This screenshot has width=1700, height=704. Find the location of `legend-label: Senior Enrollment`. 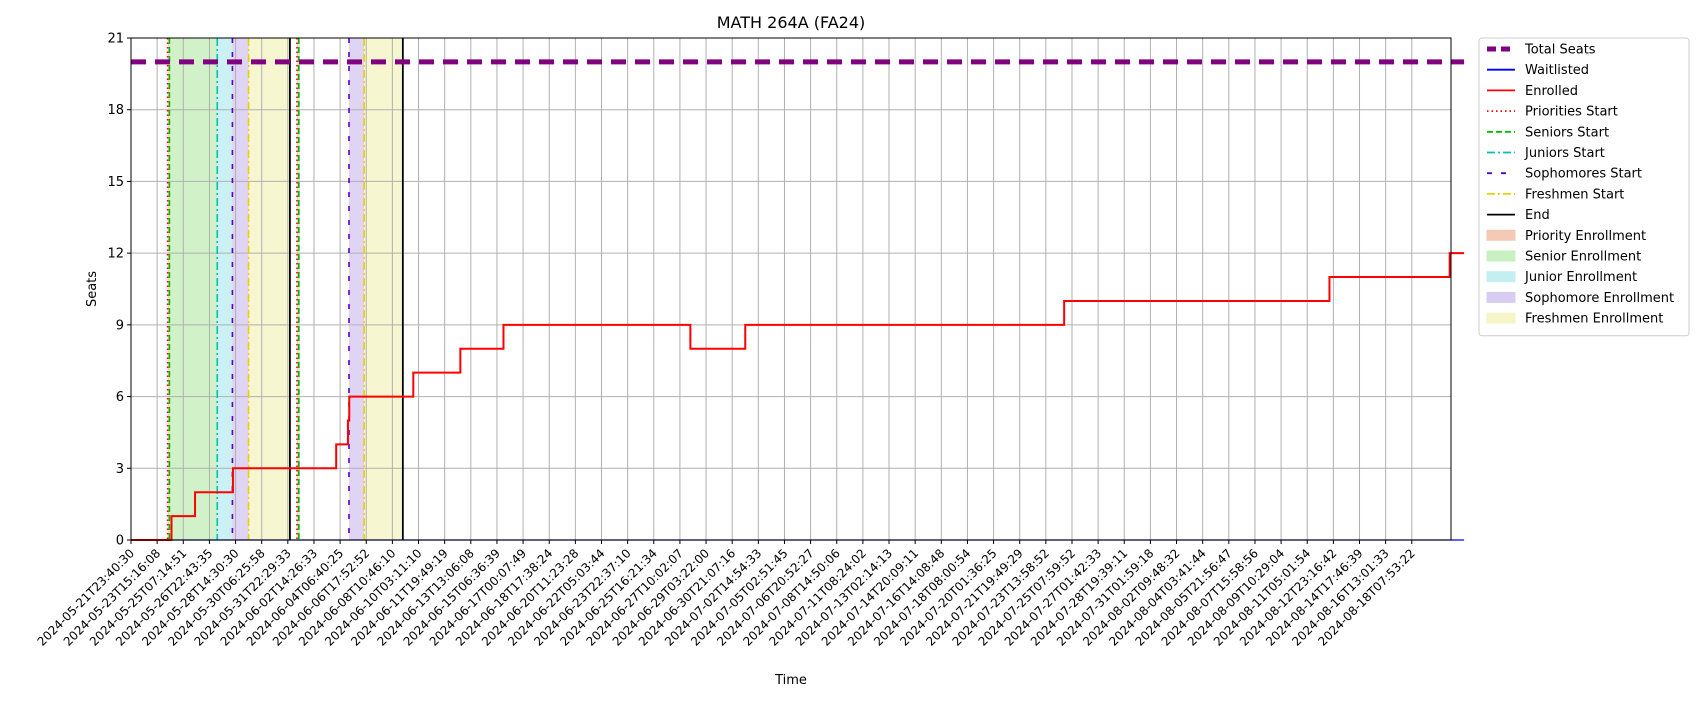

legend-label: Senior Enrollment is located at coordinates (1583, 257).